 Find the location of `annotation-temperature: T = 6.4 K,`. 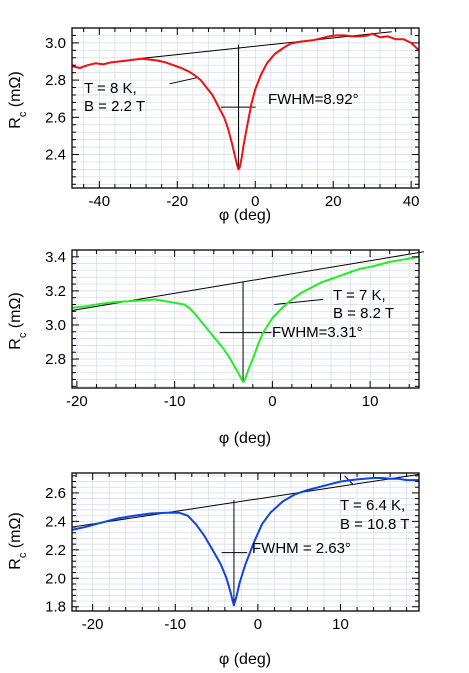

annotation-temperature: T = 6.4 K, is located at coordinates (372, 505).